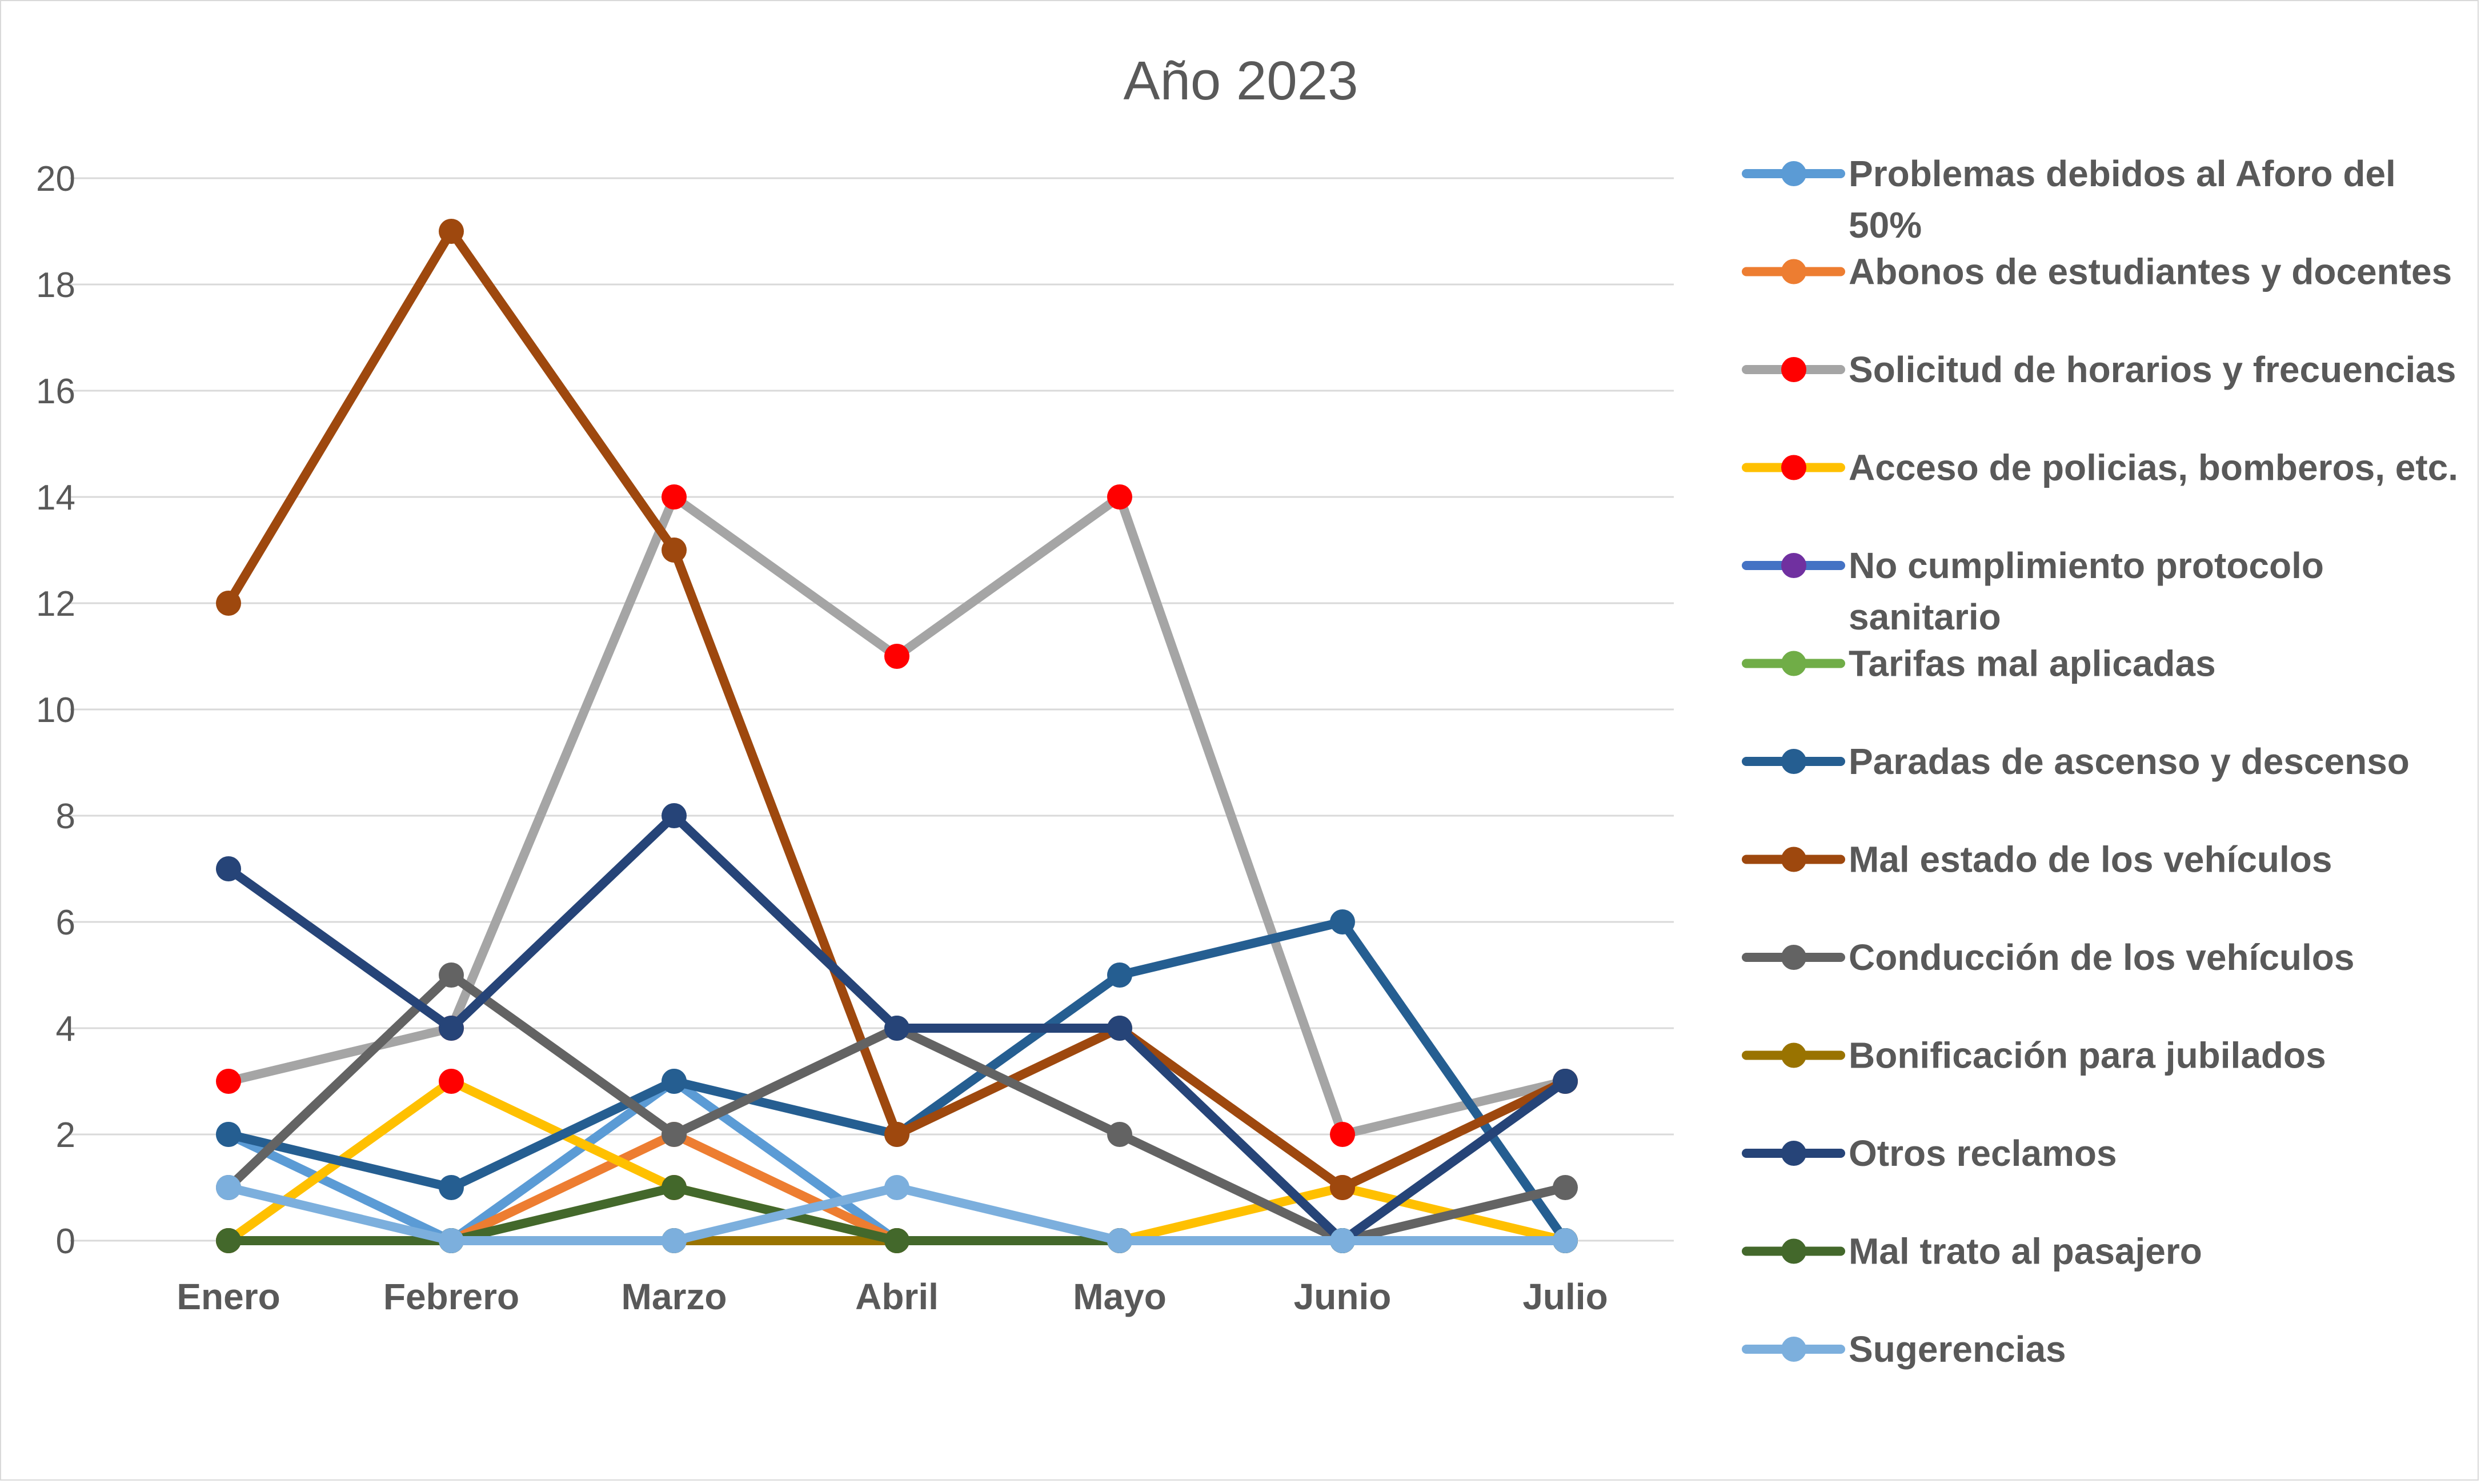  Describe the element at coordinates (2069, 199) in the screenshot. I see `legend-item: Problemas debidos al Aforo del 50%` at that location.